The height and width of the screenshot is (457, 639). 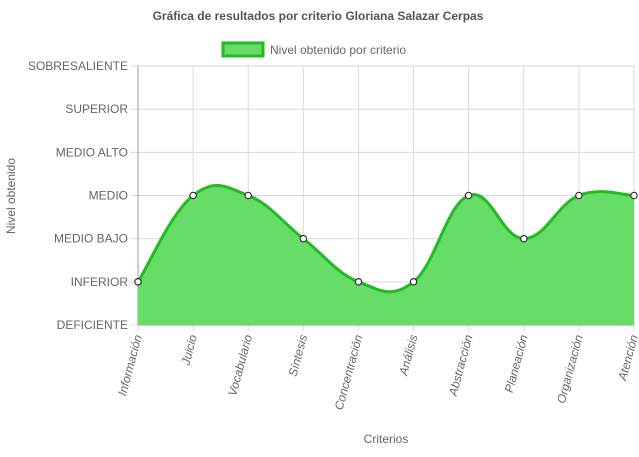 I want to click on legend: Nivel obtenido por criterio, so click(x=313, y=49).